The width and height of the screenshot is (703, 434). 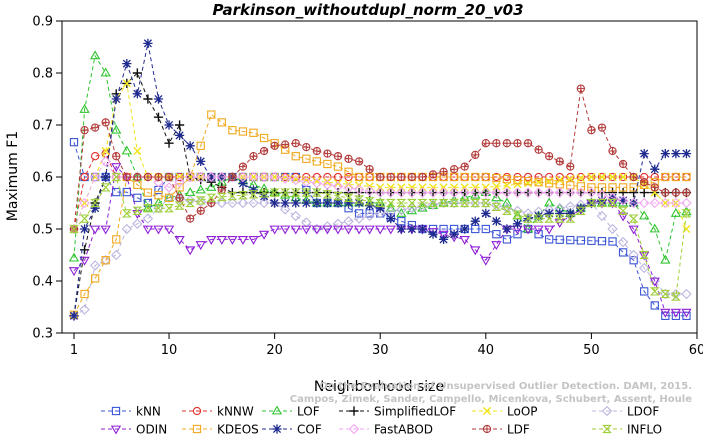 I want to click on x-tick-label: 60, so click(x=696, y=350).